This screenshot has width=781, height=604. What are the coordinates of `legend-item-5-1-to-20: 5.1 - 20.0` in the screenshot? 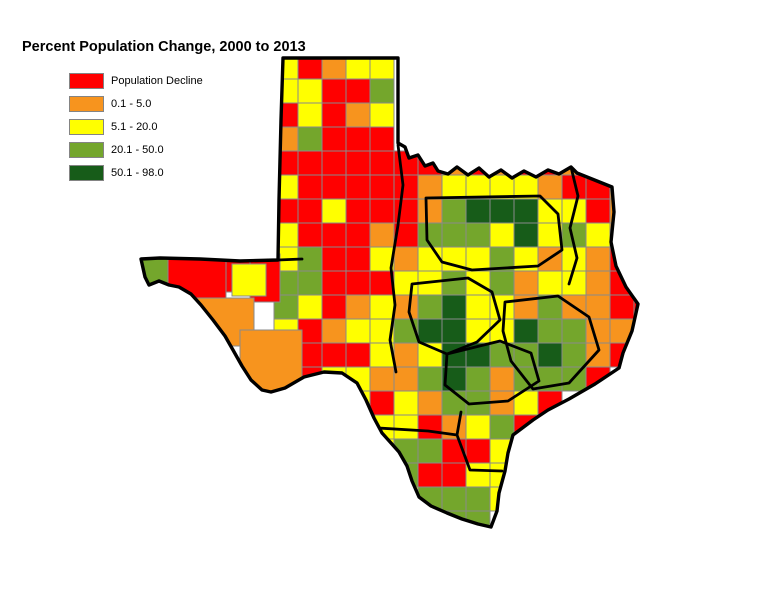 It's located at (136, 126).